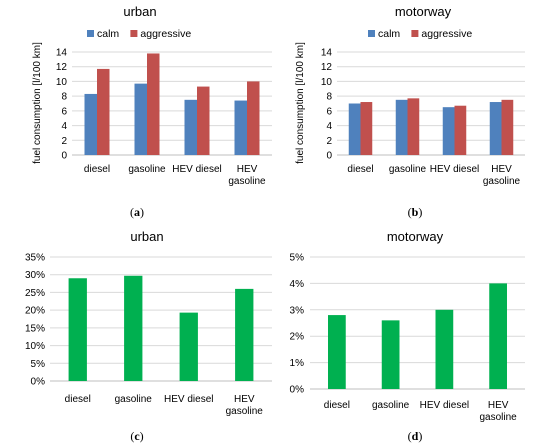 The image size is (550, 448). What do you see at coordinates (297, 337) in the screenshot?
I see `y-tick-label: 2%` at bounding box center [297, 337].